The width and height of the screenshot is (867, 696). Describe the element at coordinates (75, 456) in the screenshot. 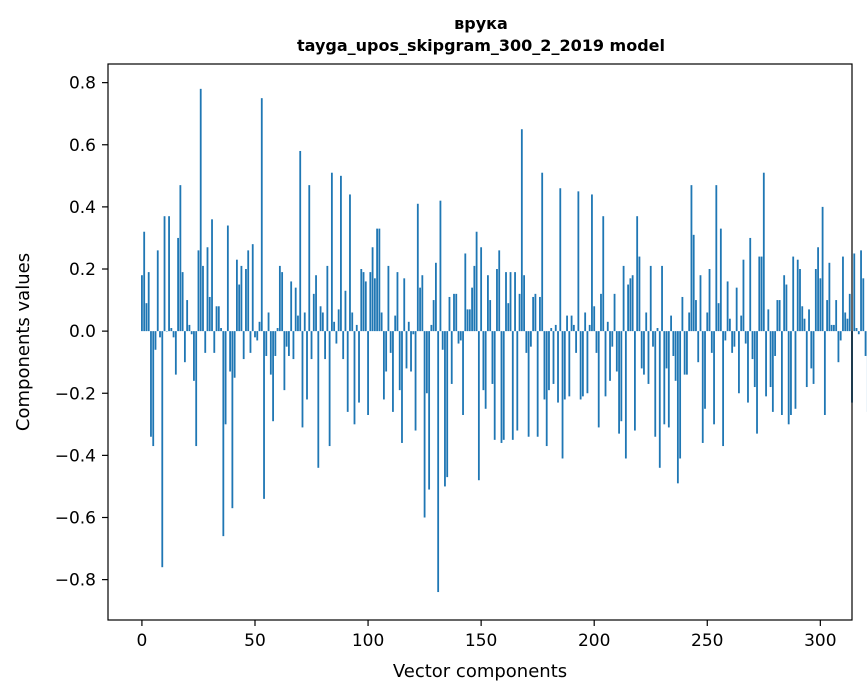

I see `y-tick-label: −0.4` at that location.